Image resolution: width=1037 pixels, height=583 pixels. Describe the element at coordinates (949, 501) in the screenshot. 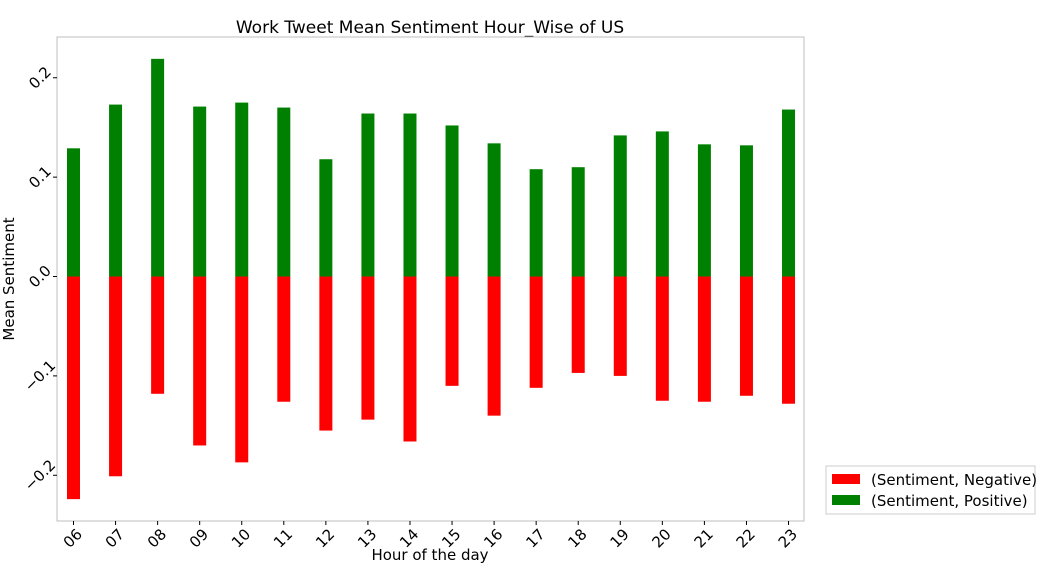

I see `legend-label-positive: (Sentiment, Positive)` at that location.